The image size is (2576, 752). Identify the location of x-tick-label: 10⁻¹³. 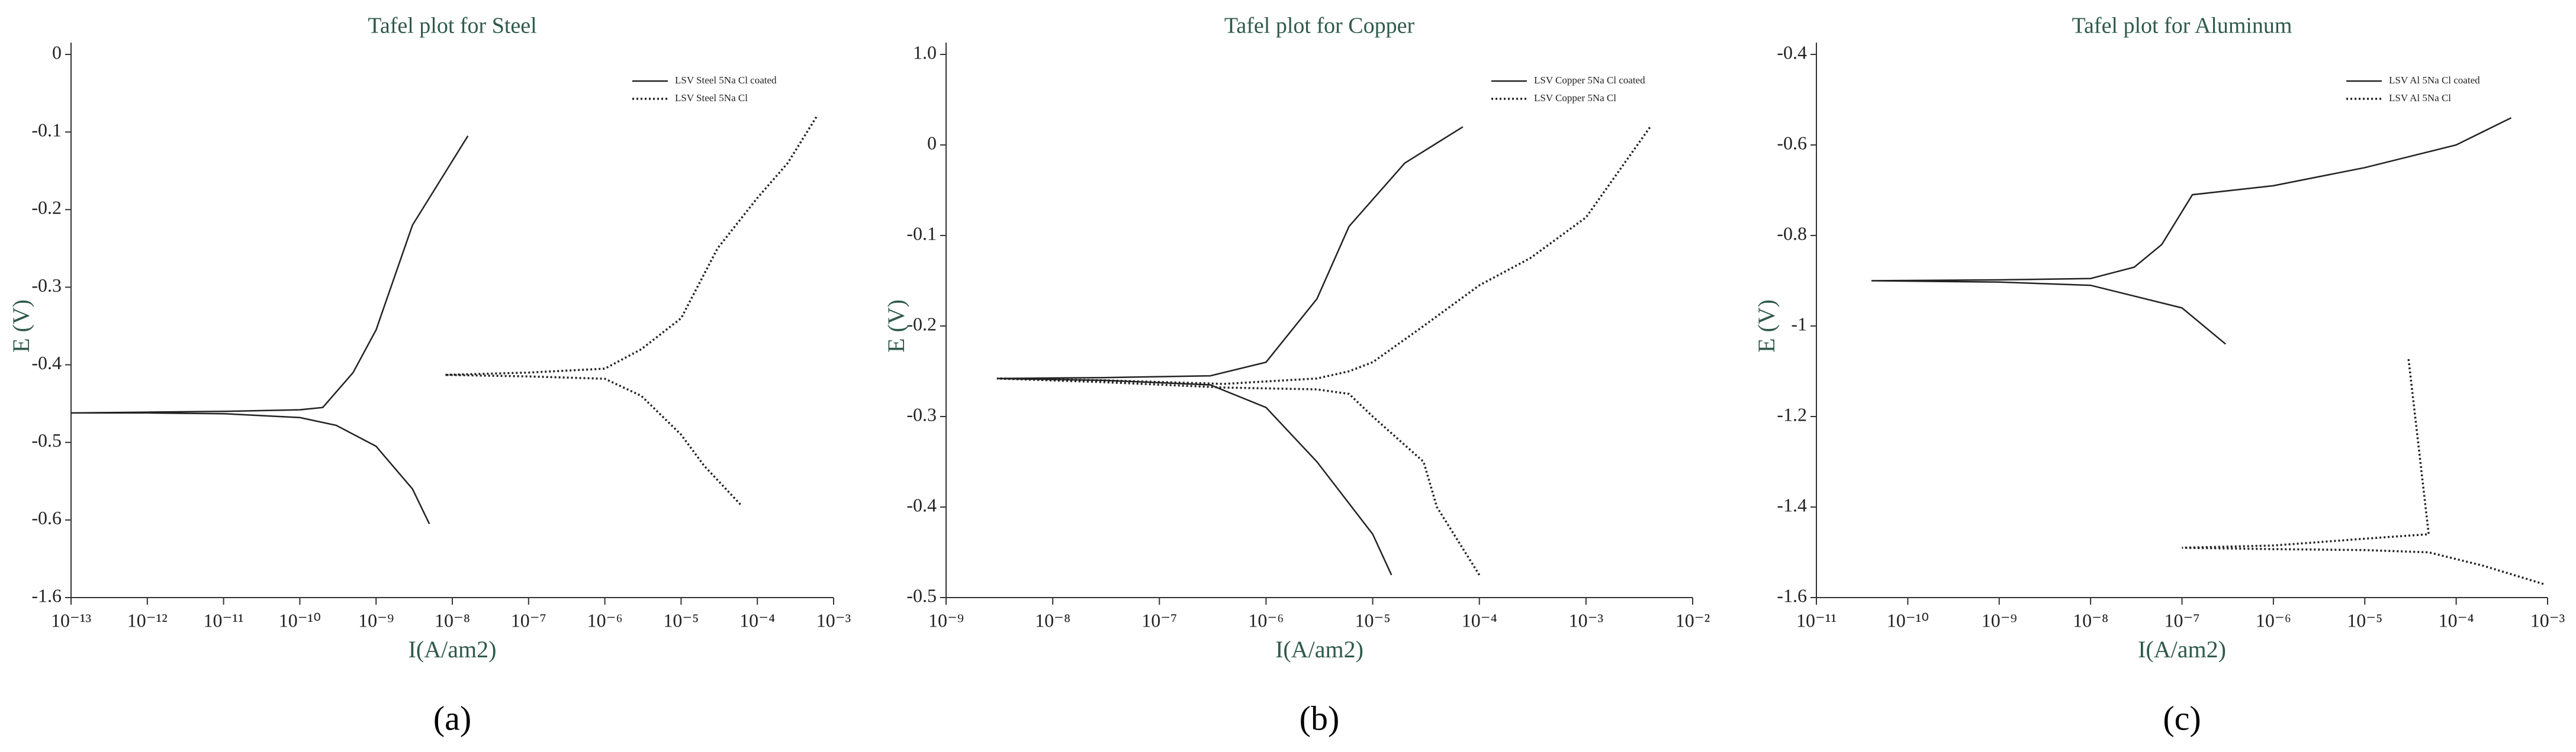
(71, 620).